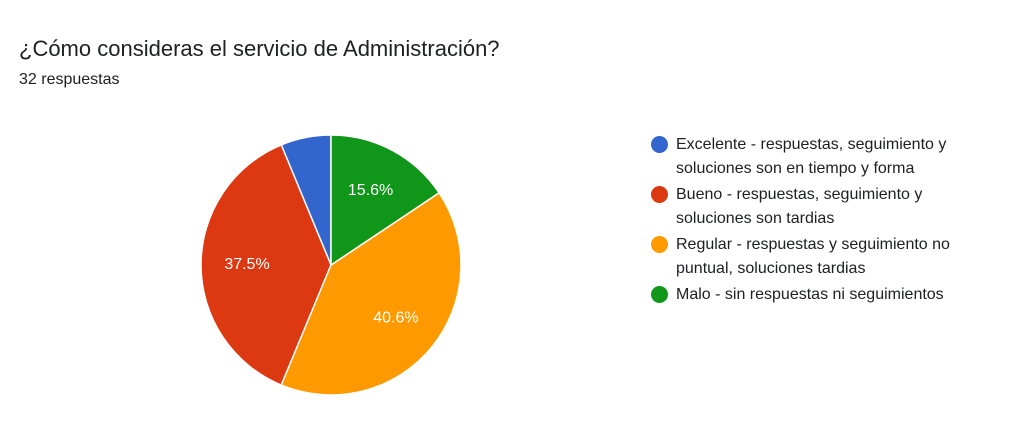 The image size is (1024, 444). What do you see at coordinates (395, 318) in the screenshot?
I see `slice-label-3: 40.6%` at bounding box center [395, 318].